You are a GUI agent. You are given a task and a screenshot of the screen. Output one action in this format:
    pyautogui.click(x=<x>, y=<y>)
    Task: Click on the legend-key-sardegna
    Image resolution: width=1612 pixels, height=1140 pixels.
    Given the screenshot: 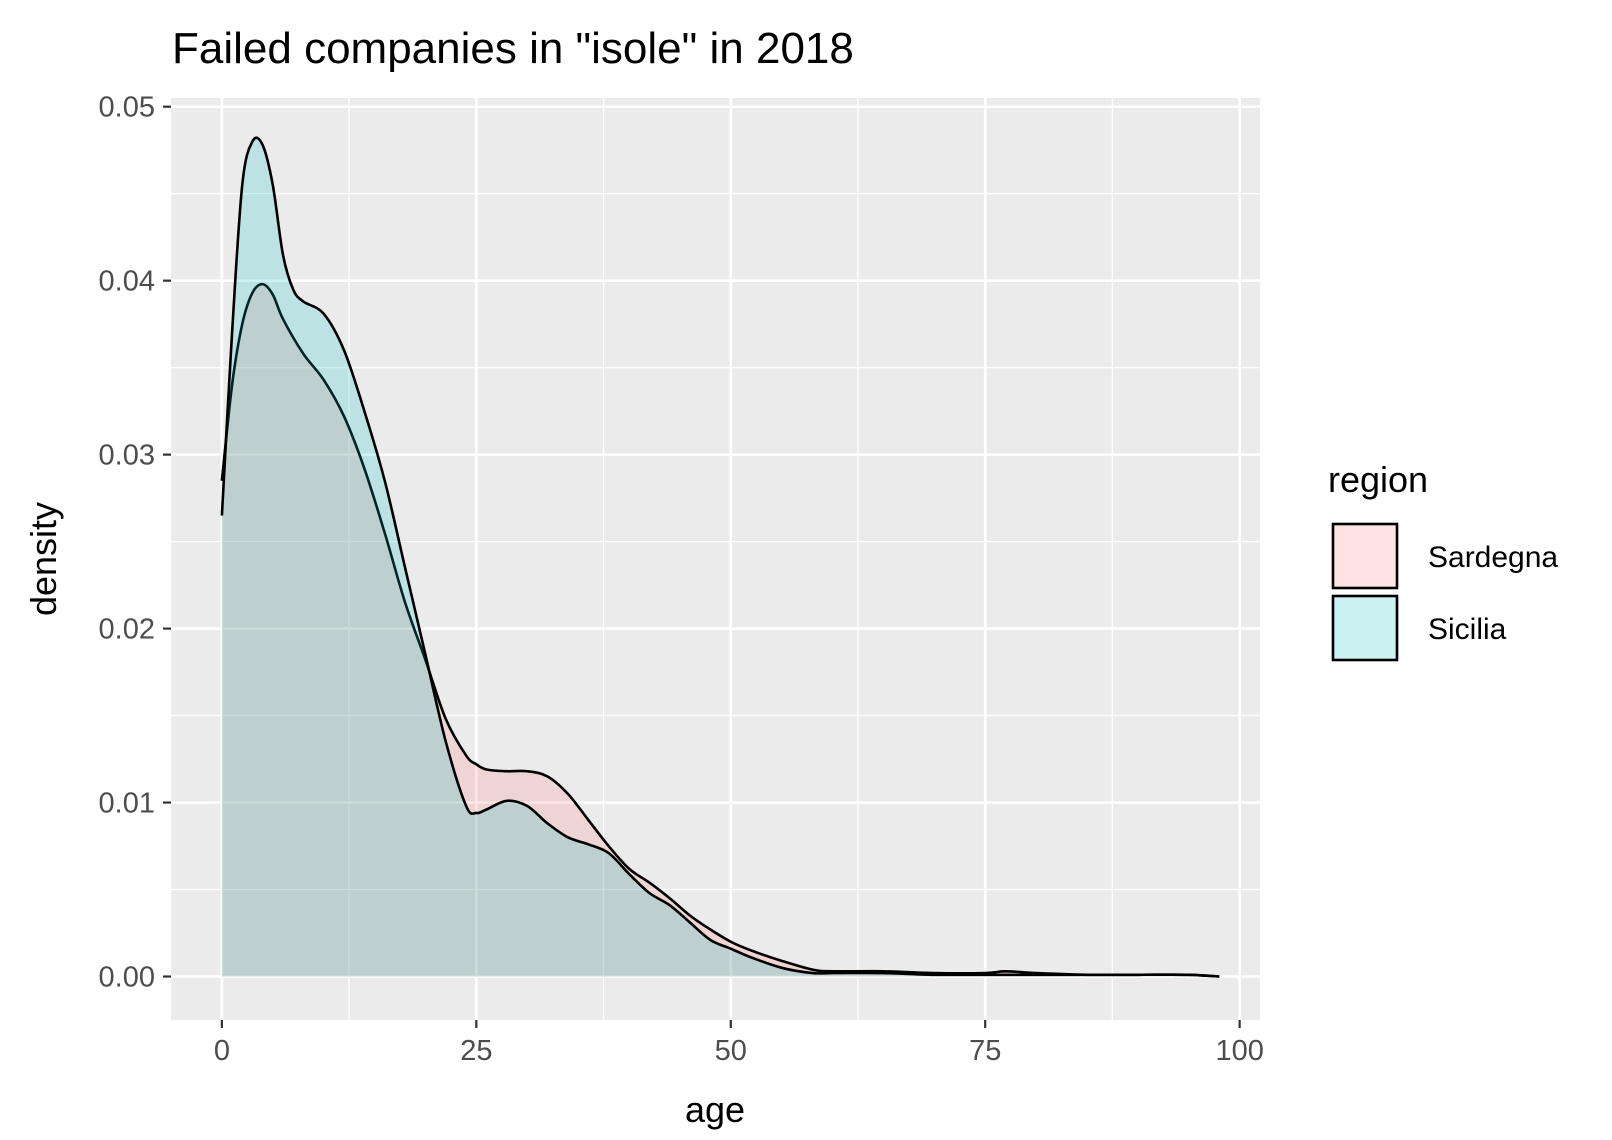 What is the action you would take?
    pyautogui.click(x=1365, y=556)
    